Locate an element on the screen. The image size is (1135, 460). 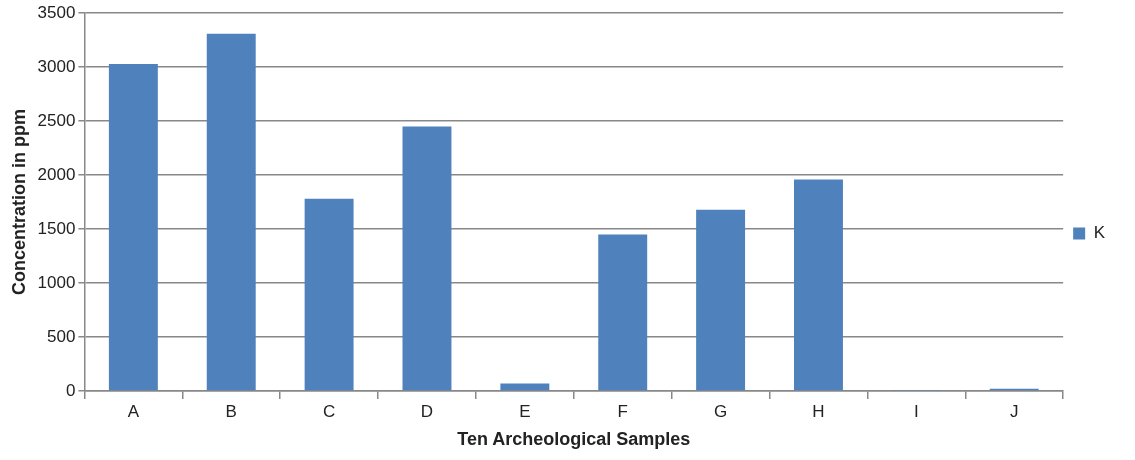
y-tick-label: 3500 is located at coordinates (56, 12).